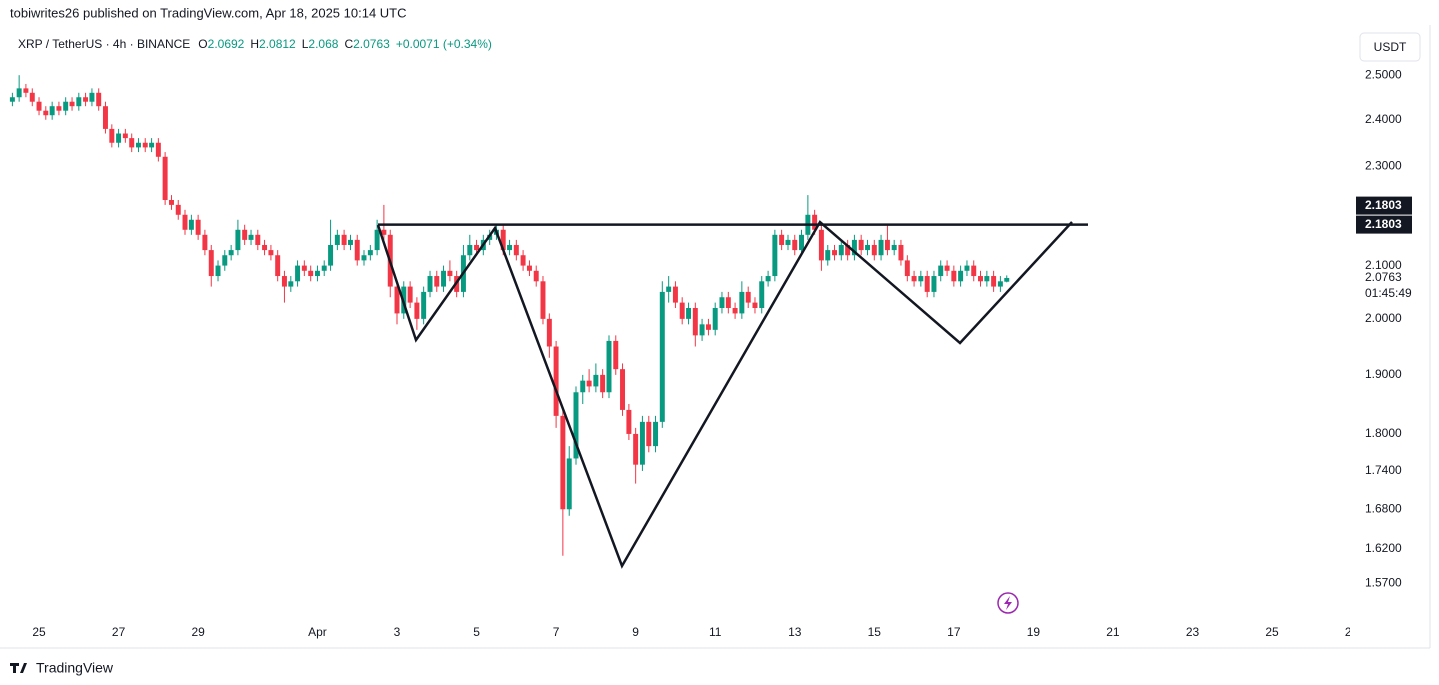  Describe the element at coordinates (1383, 119) in the screenshot. I see `y-tick-label: 2.4000` at that location.